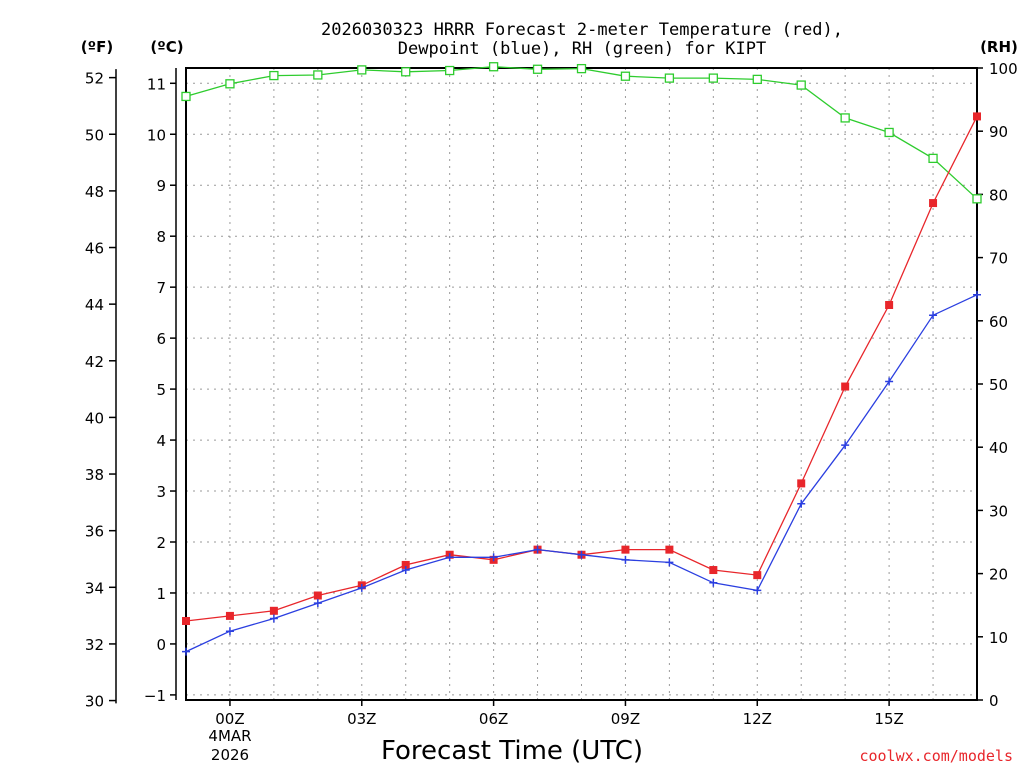 The image size is (1024, 768). I want to click on celsius-tick-label: −1, so click(155, 696).